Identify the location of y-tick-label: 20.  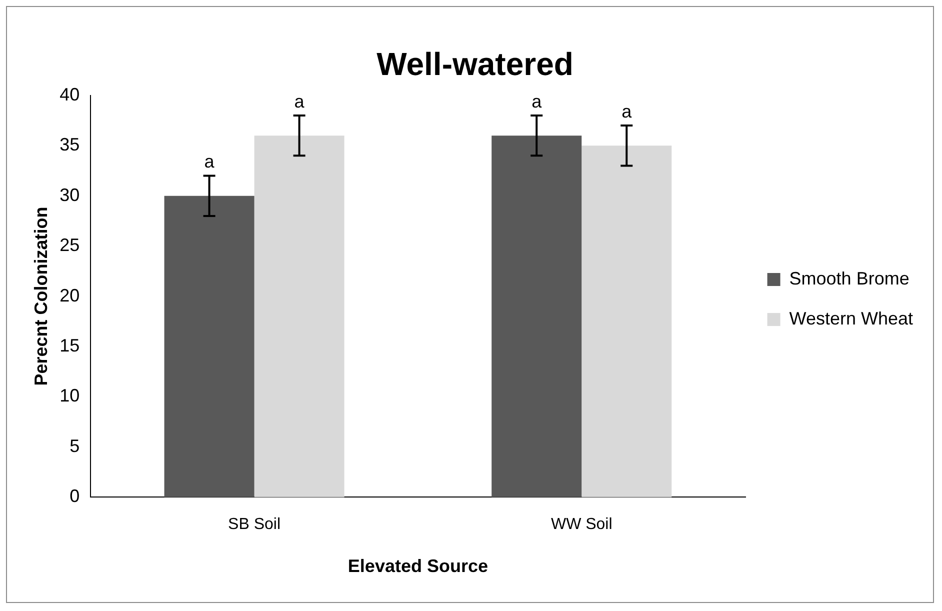
(70, 295).